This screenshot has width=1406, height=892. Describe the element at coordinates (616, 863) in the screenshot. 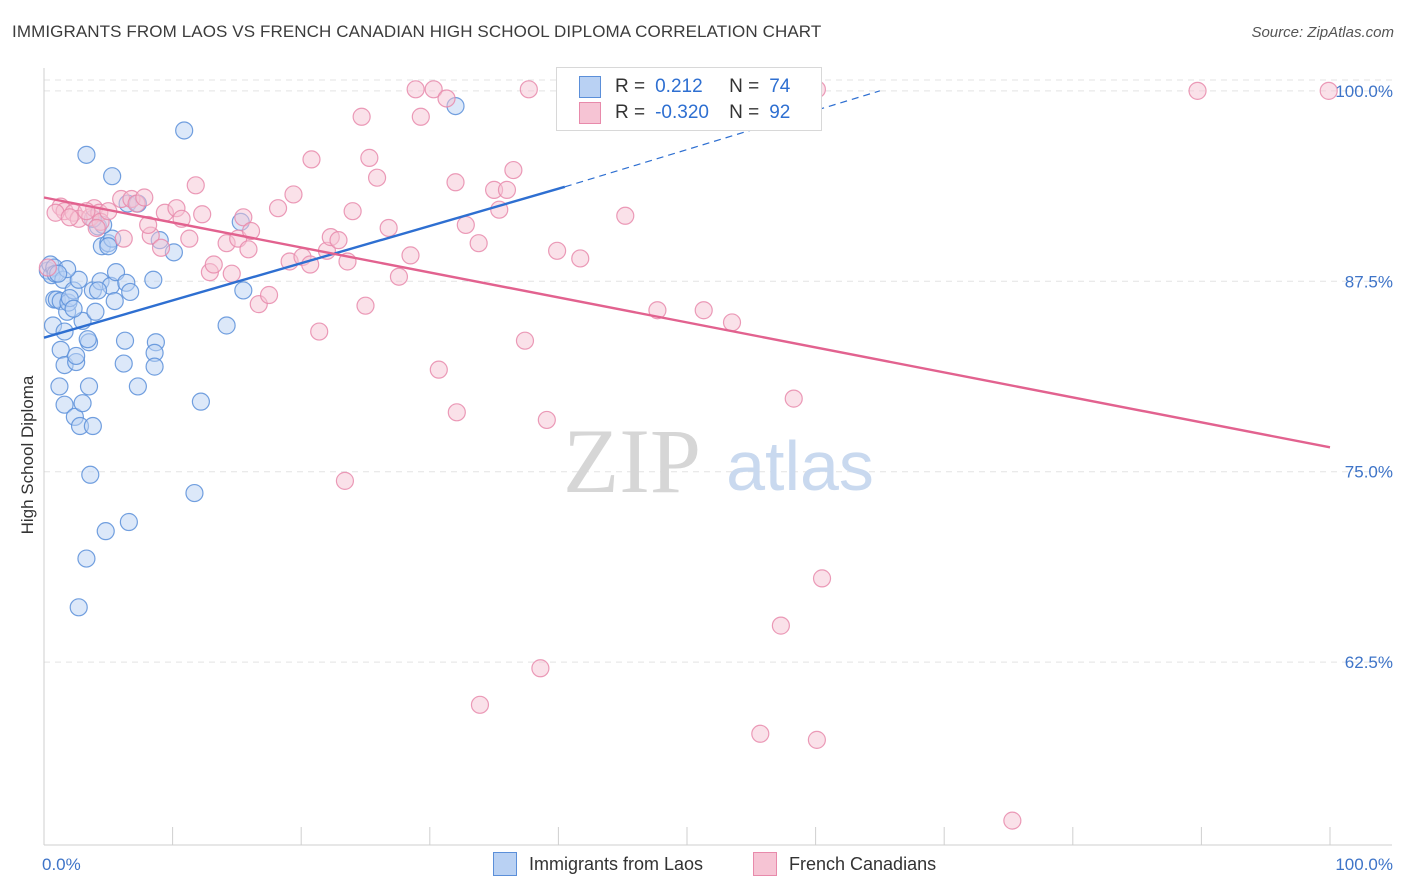

I see `legend-label-laos: Immigrants from Laos` at that location.